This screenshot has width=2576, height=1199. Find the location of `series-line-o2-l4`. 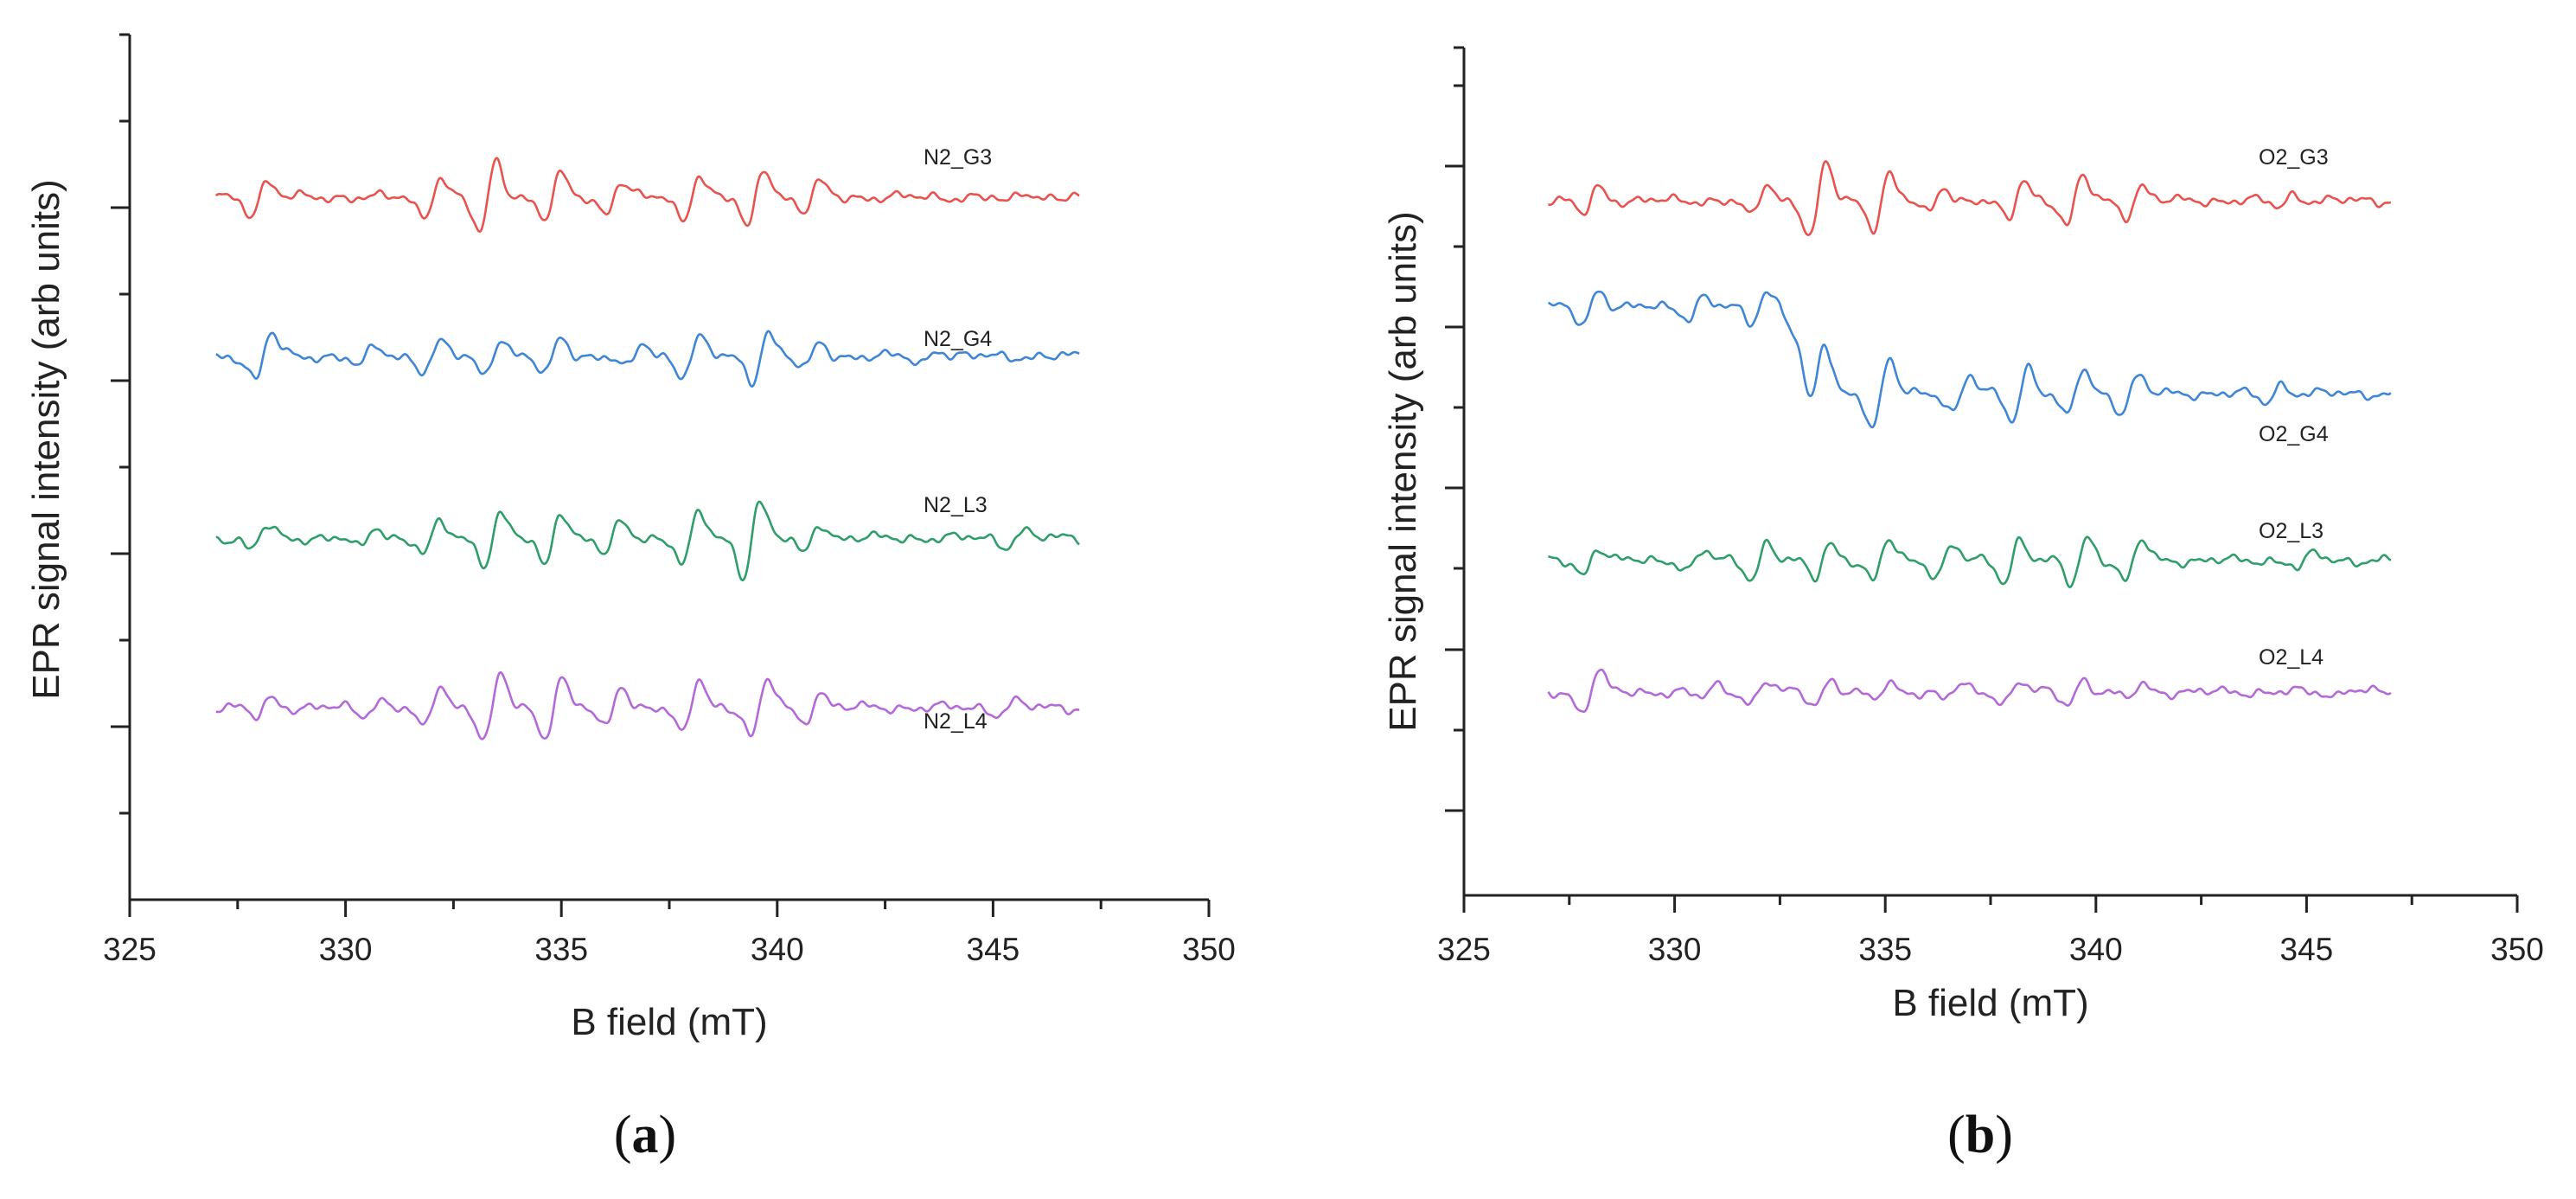

series-line-o2-l4 is located at coordinates (1970, 690).